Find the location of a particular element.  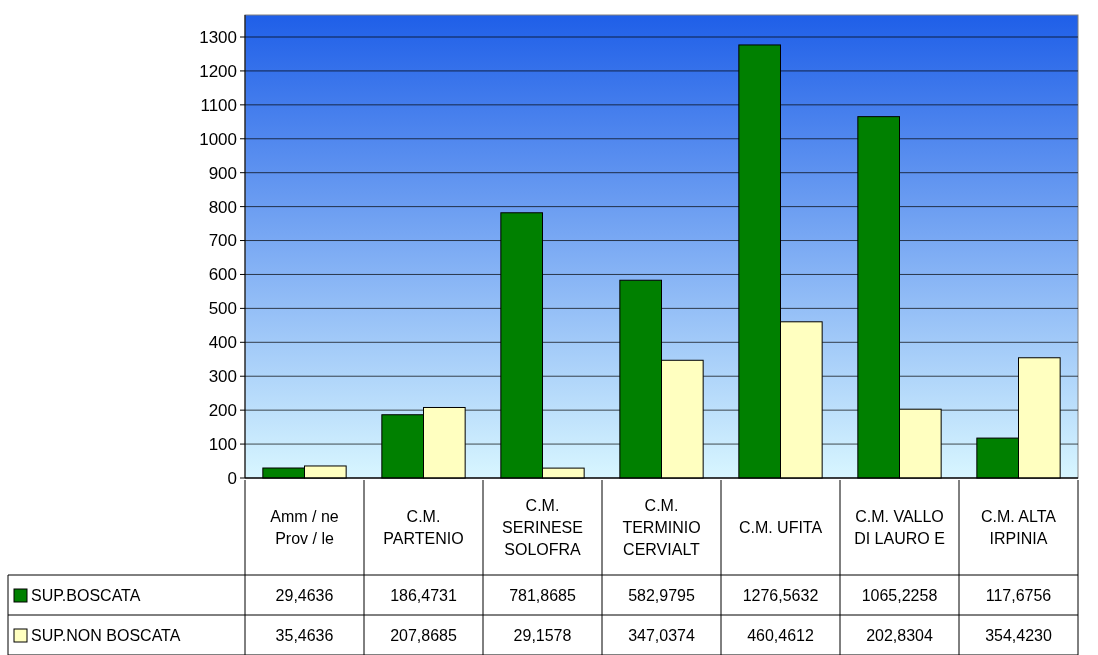

y-tick-label: 900 is located at coordinates (222, 173).